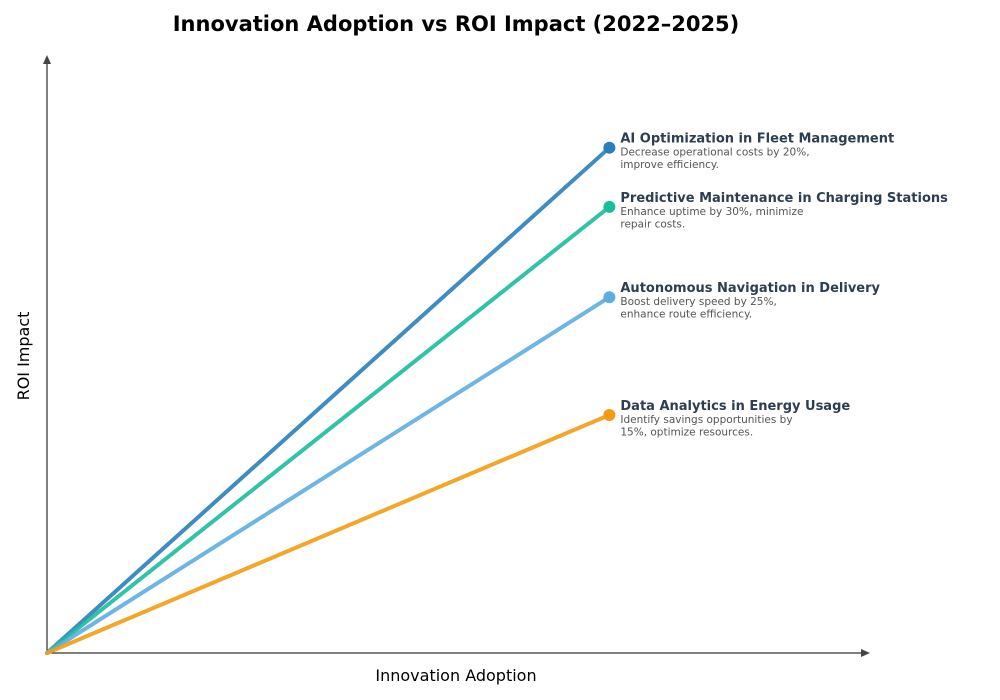 The image size is (1000, 700). I want to click on y-axis-label: ROI Impact, so click(23, 356).